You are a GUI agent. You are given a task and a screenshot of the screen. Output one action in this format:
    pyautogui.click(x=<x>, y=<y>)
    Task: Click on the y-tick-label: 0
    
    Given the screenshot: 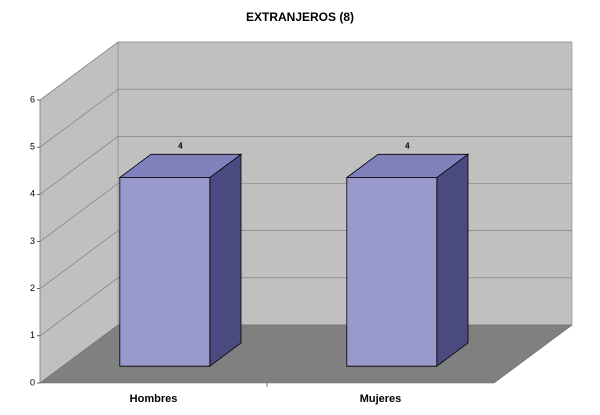 What is the action you would take?
    pyautogui.click(x=32, y=382)
    